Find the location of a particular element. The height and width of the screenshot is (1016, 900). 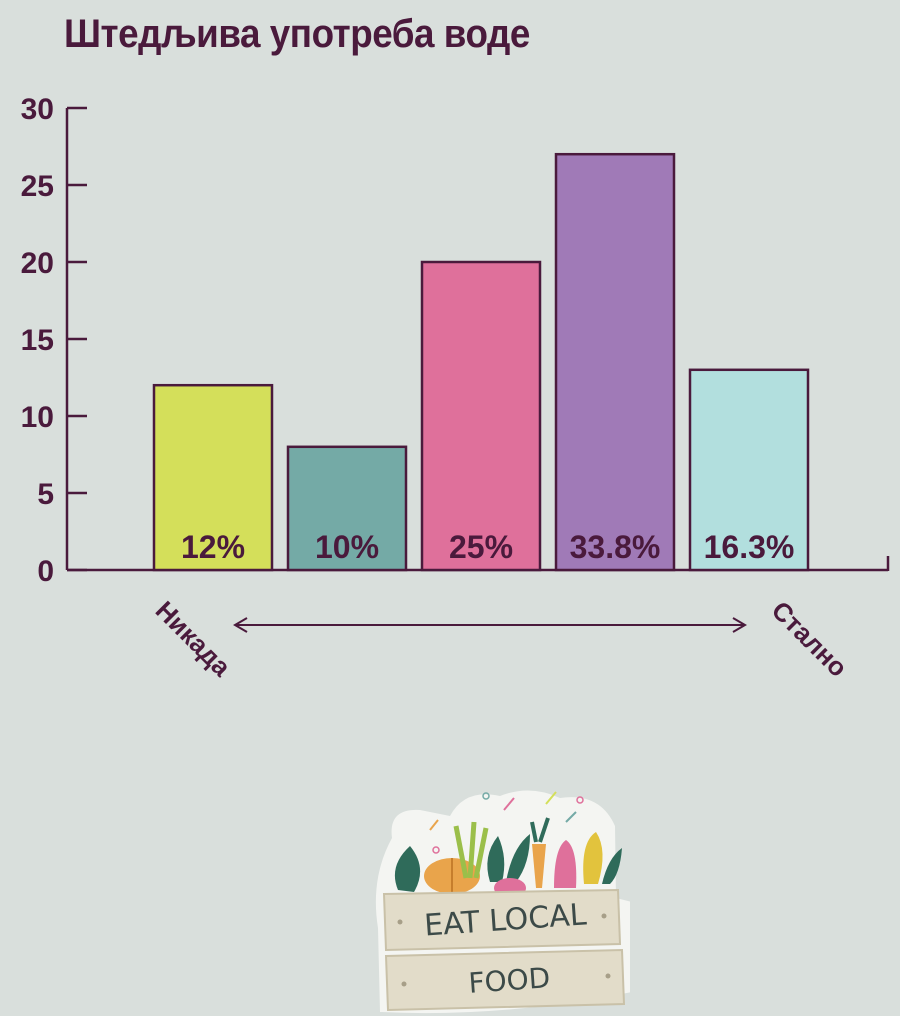

y-tick-label: 25 is located at coordinates (37, 186).